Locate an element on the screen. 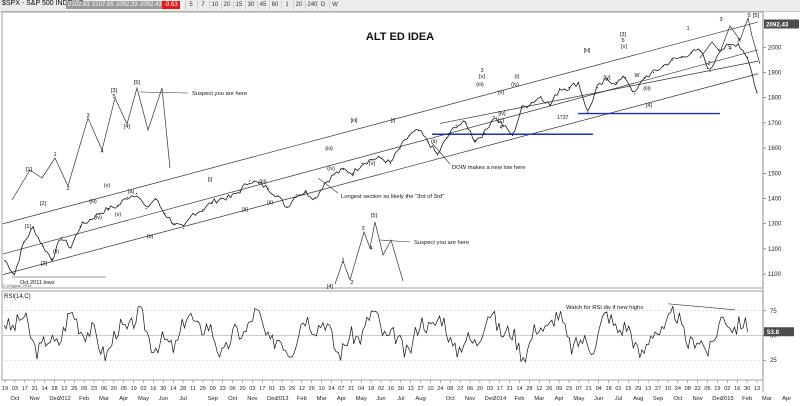 This screenshot has width=800, height=406. date-tick-label: 08 is located at coordinates (450, 389).